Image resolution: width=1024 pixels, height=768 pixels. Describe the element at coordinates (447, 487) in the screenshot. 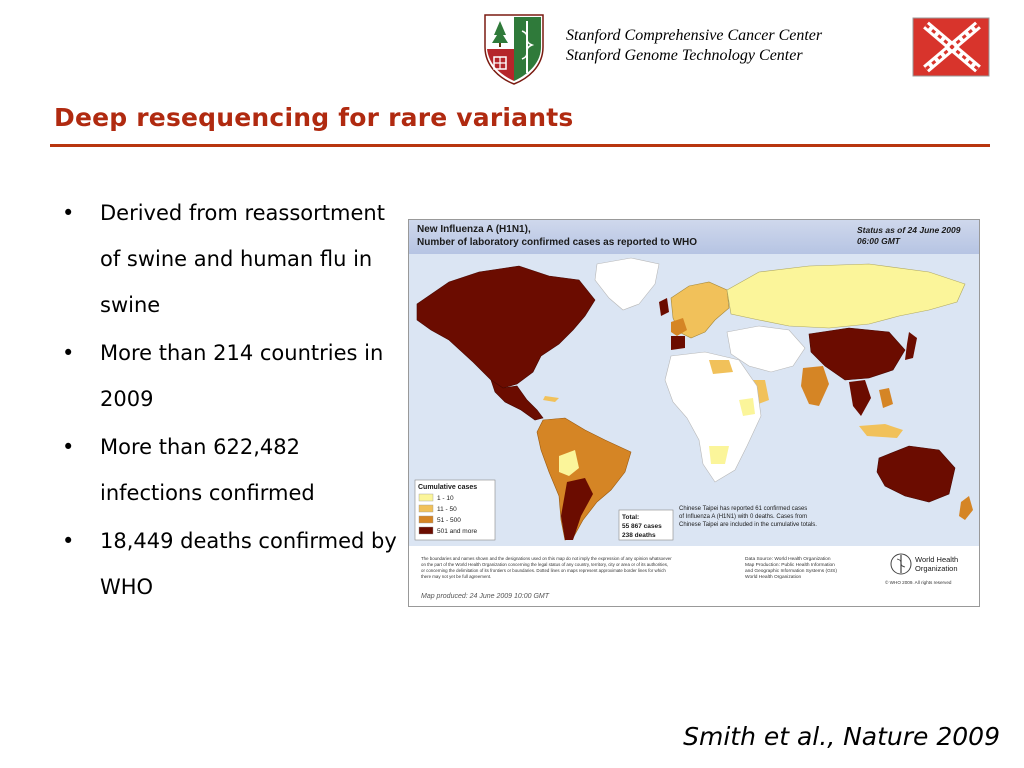

I see `legend-title: Cumulative cases` at that location.